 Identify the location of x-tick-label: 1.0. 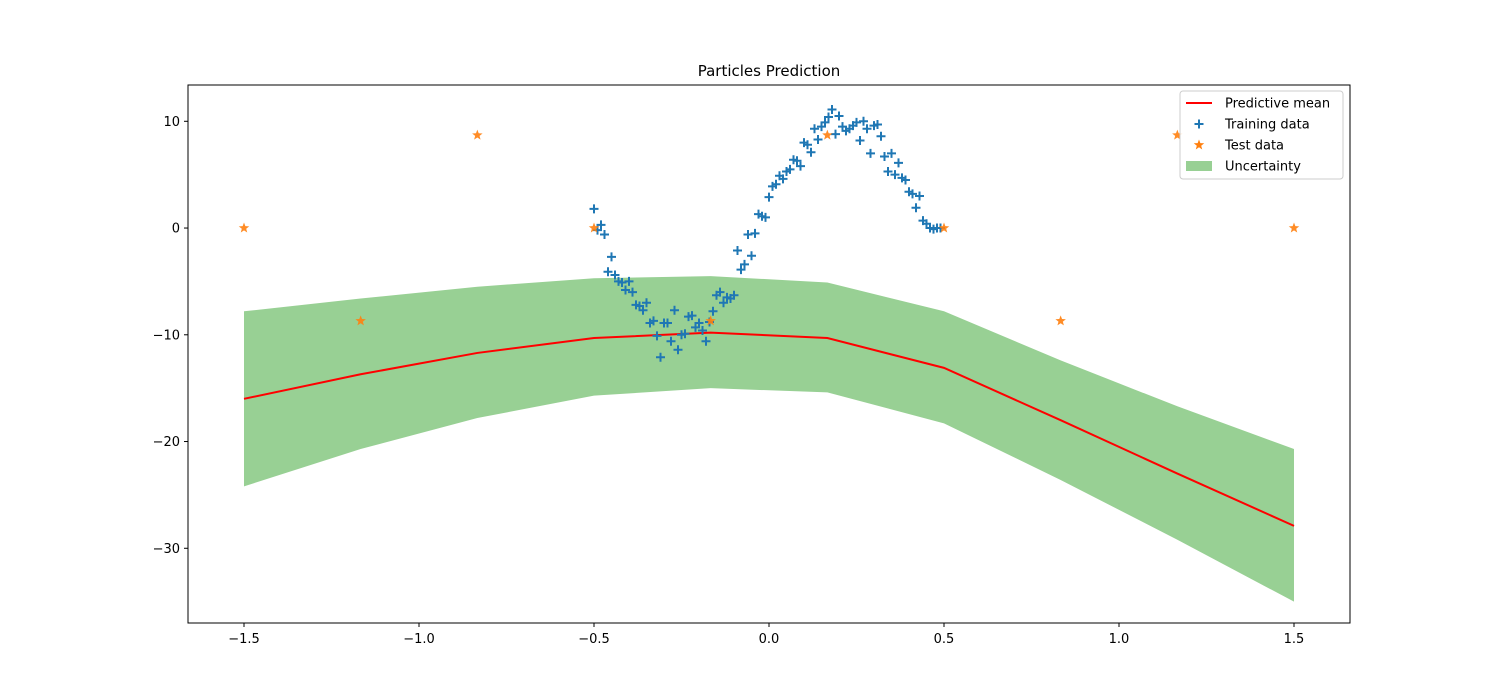
(1119, 639).